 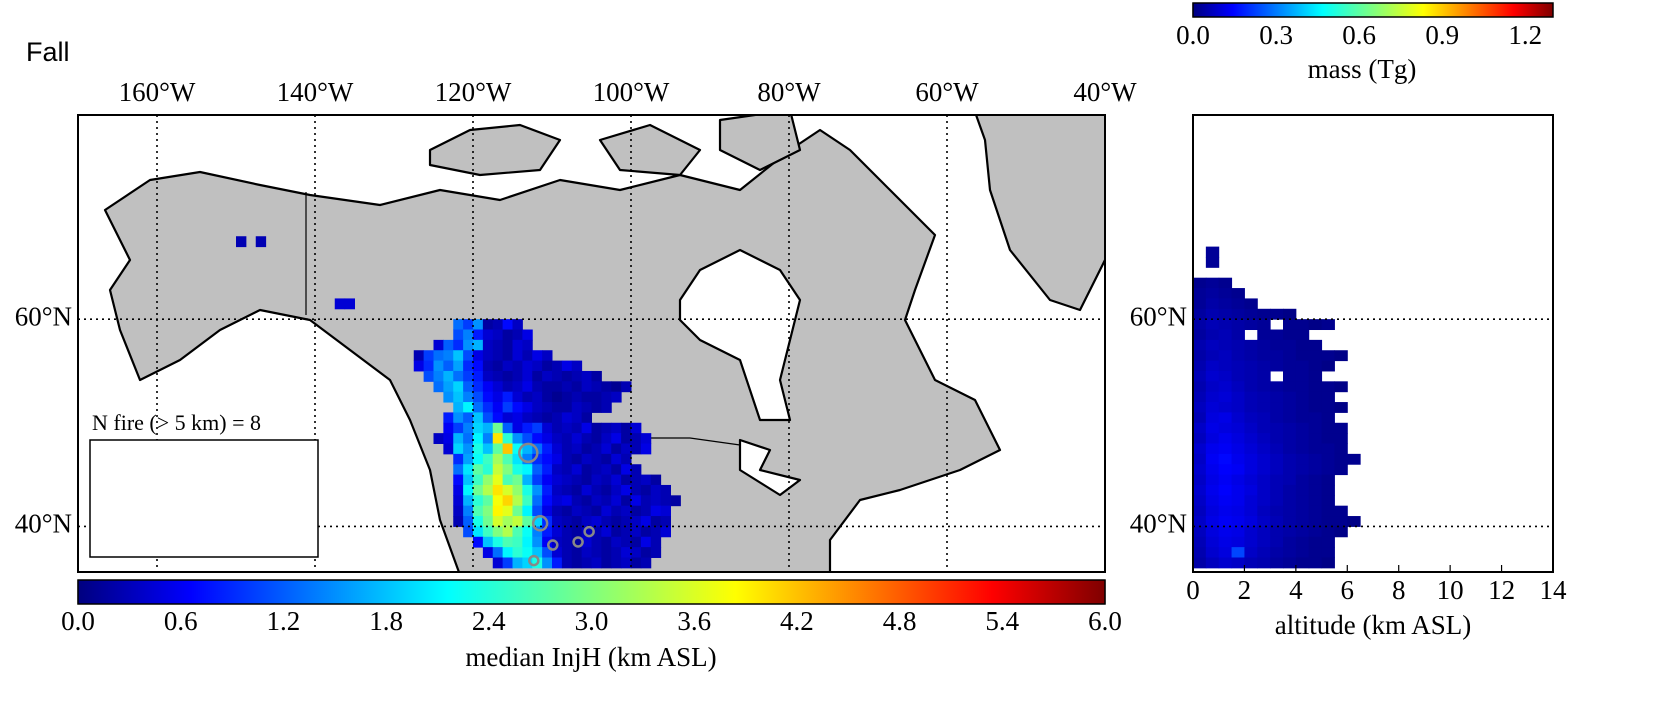 What do you see at coordinates (740, 335) in the screenshot?
I see `hudson-bay` at bounding box center [740, 335].